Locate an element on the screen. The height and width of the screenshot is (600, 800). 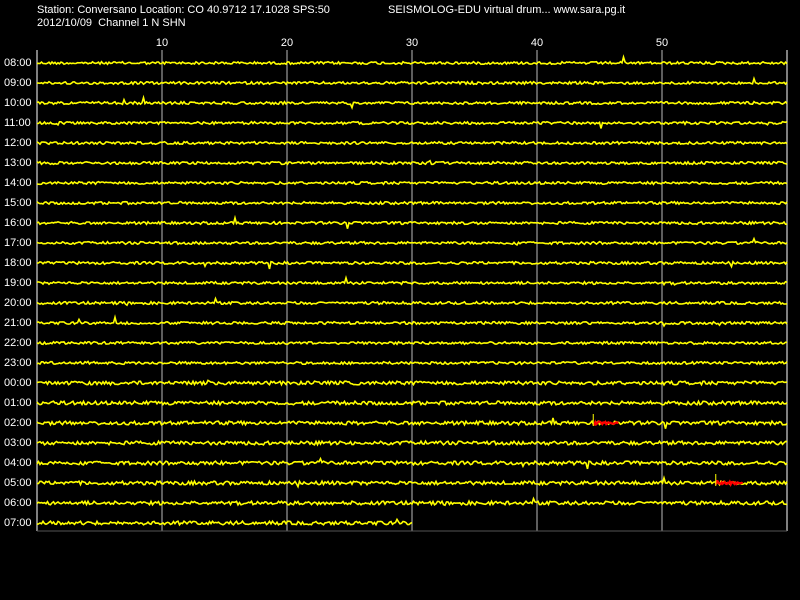
hour-row-label: 20:00 is located at coordinates (18, 303).